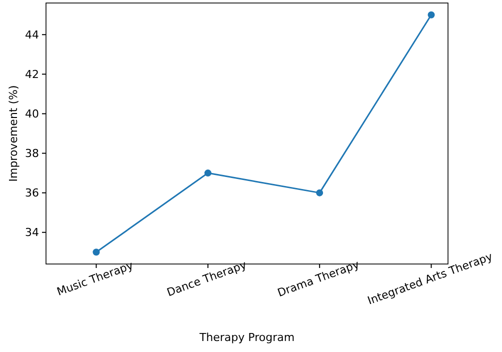 This screenshot has width=502, height=352. Describe the element at coordinates (246, 337) in the screenshot. I see `x-axis-title: Therapy Program` at that location.